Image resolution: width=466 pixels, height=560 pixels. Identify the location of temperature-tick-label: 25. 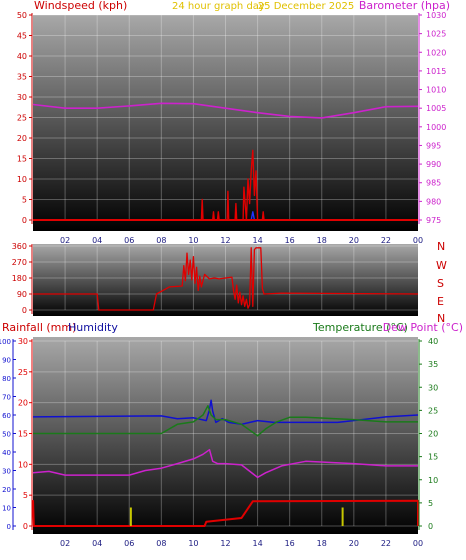
(433, 410).